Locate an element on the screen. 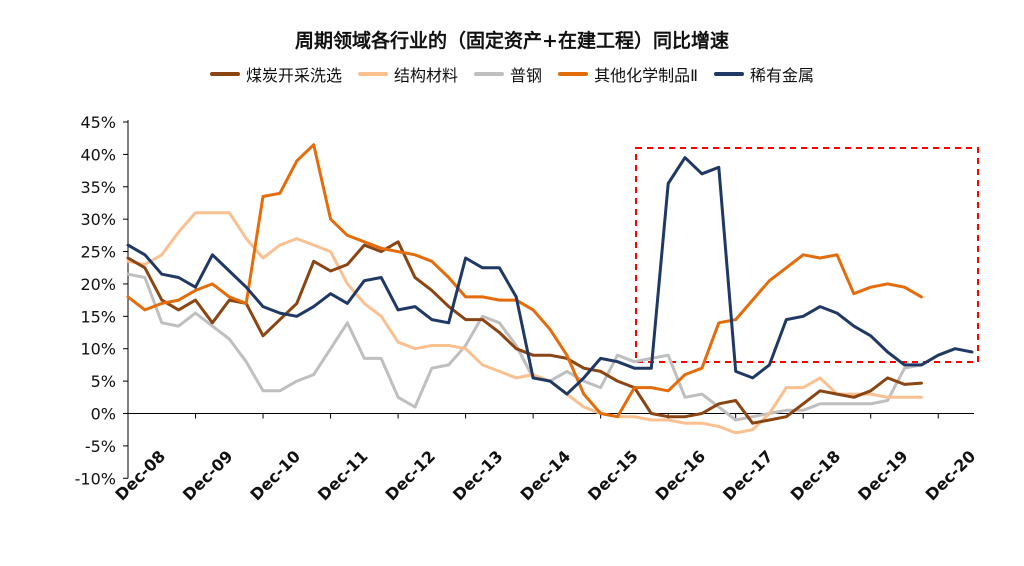 This screenshot has width=1024, height=566. x-tick-label: Dec-08 is located at coordinates (140, 476).